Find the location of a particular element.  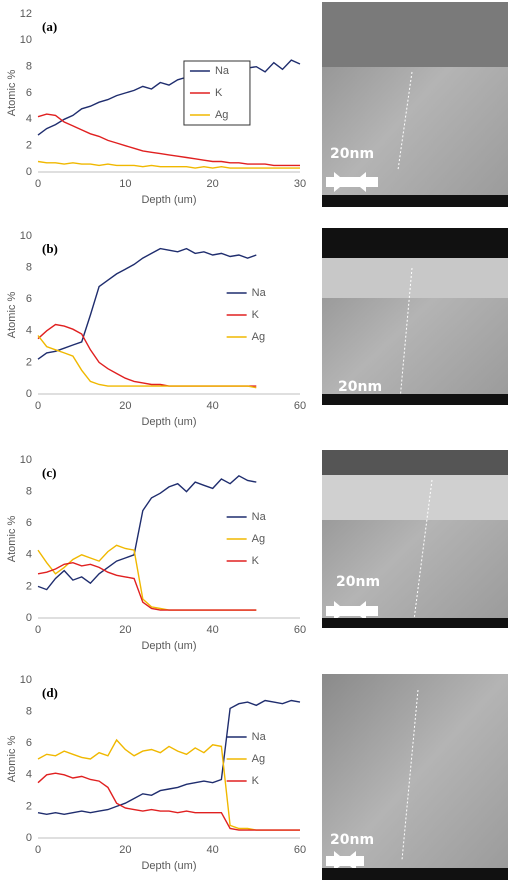

x-tick-label: 30 is located at coordinates (300, 184).